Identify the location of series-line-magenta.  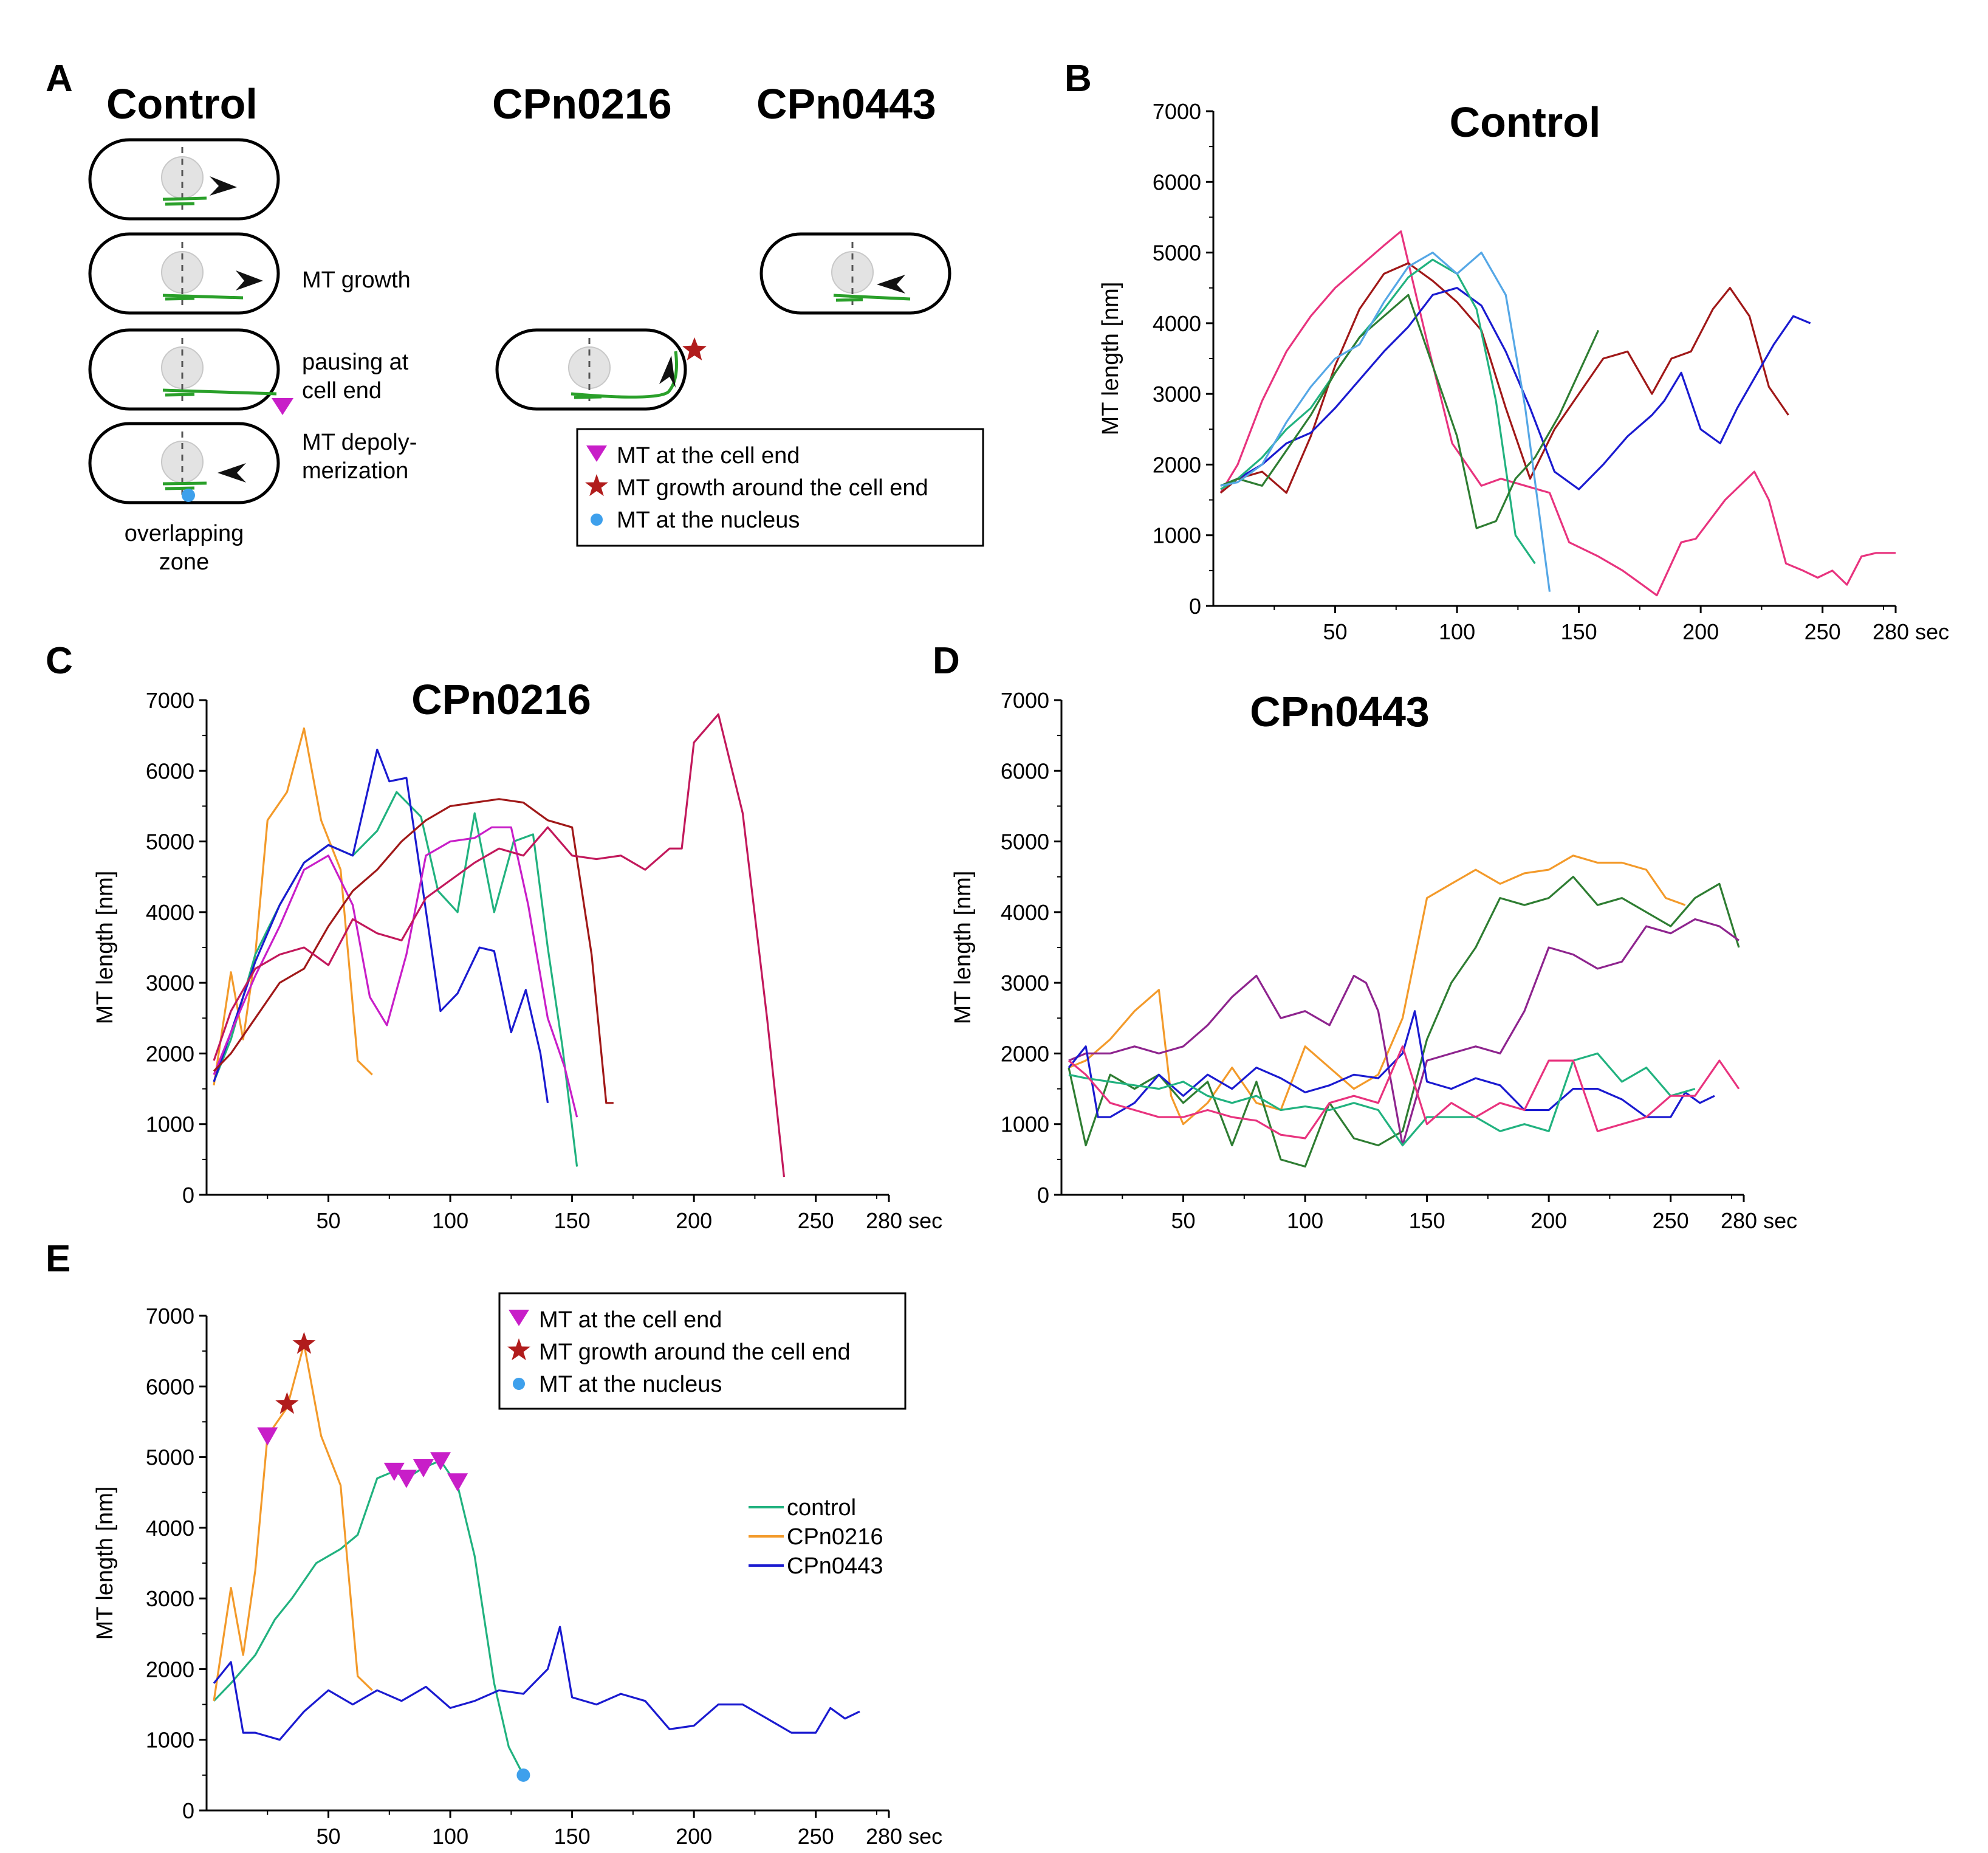
(395, 972).